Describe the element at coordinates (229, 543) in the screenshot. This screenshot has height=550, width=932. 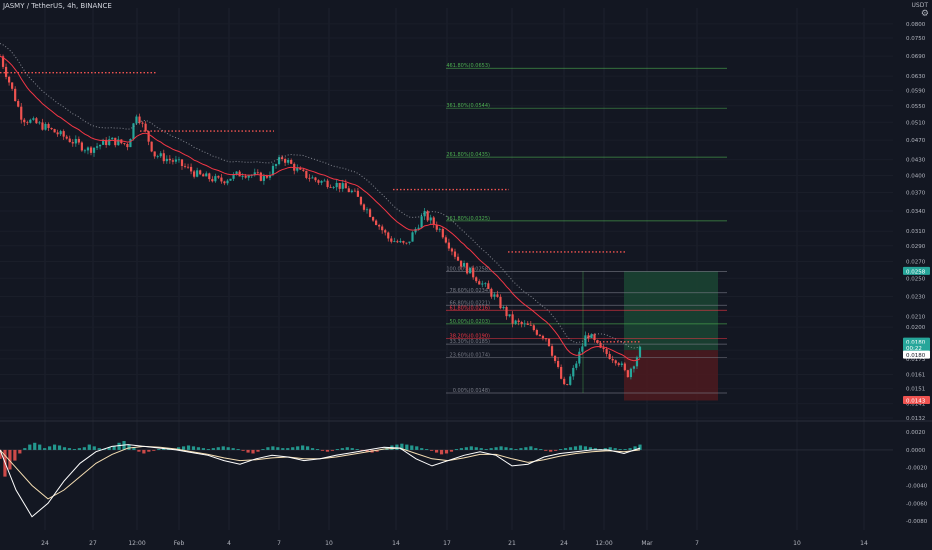
I see `time-axis-tick: 4` at that location.